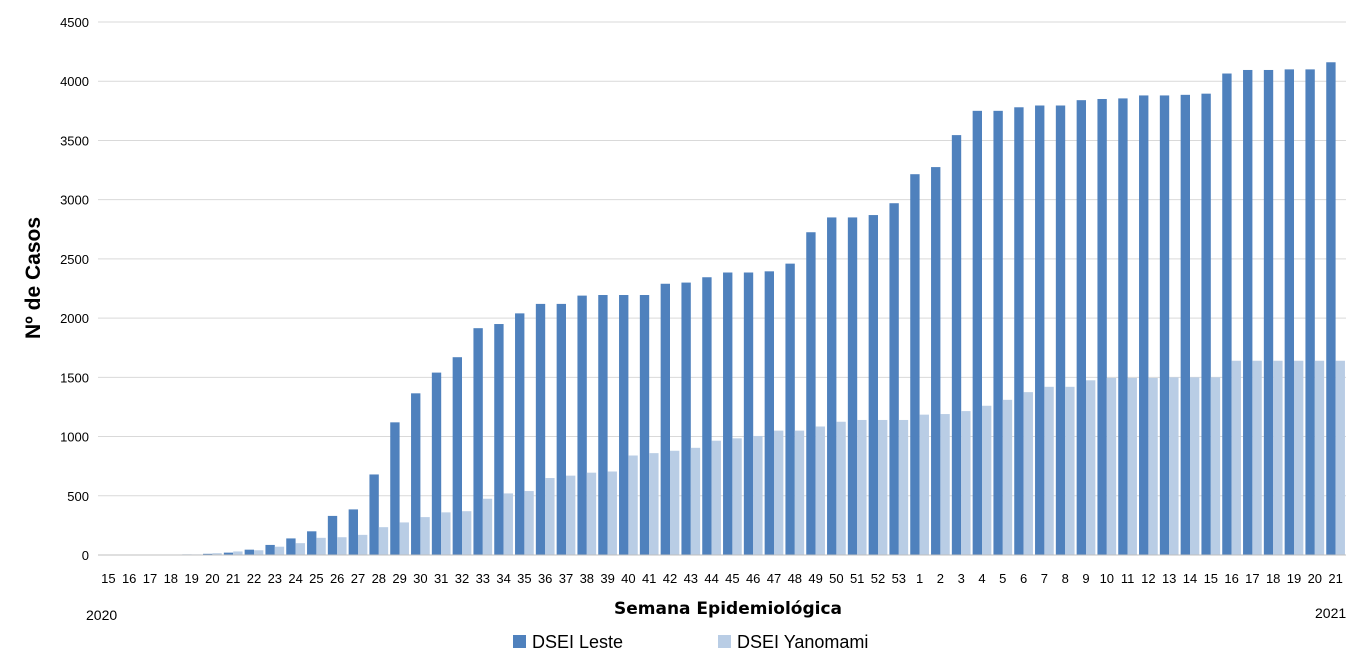 This screenshot has height=652, width=1356. Describe the element at coordinates (711, 578) in the screenshot. I see `x-tick-label: 44` at that location.